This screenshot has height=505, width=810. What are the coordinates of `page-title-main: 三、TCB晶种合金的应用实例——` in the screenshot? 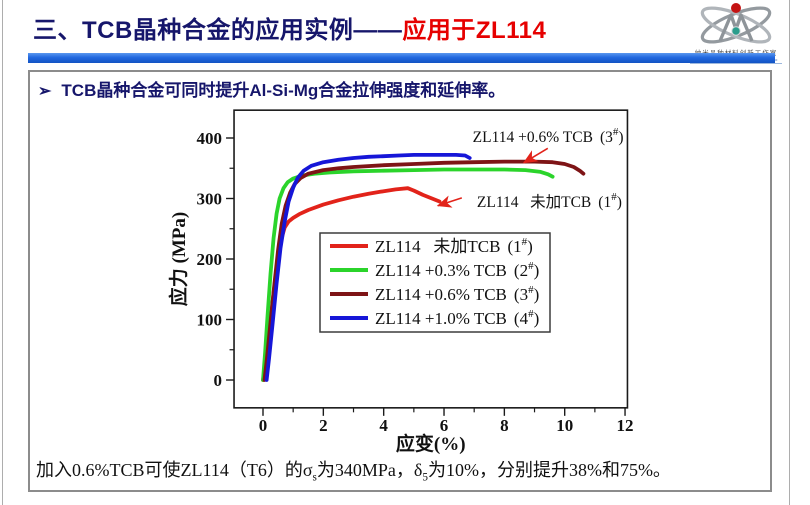 It's located at (218, 30).